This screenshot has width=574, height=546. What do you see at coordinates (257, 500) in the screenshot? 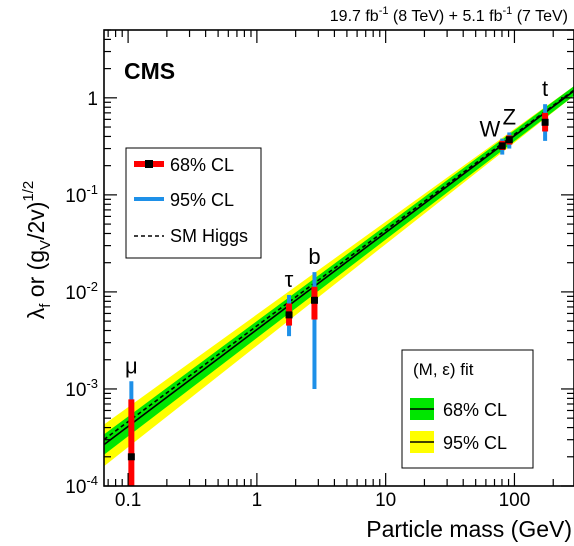
I see `x-tick-label-1: 1` at bounding box center [257, 500].